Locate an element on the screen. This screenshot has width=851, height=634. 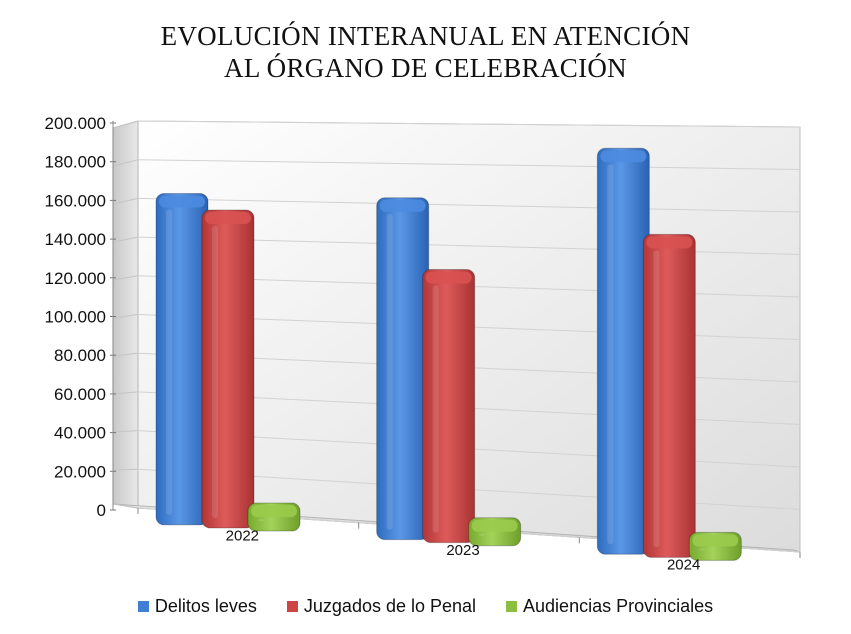
chart-title-line-2: AL ÓRGANO DE CELEBRACIÓN is located at coordinates (425, 68).